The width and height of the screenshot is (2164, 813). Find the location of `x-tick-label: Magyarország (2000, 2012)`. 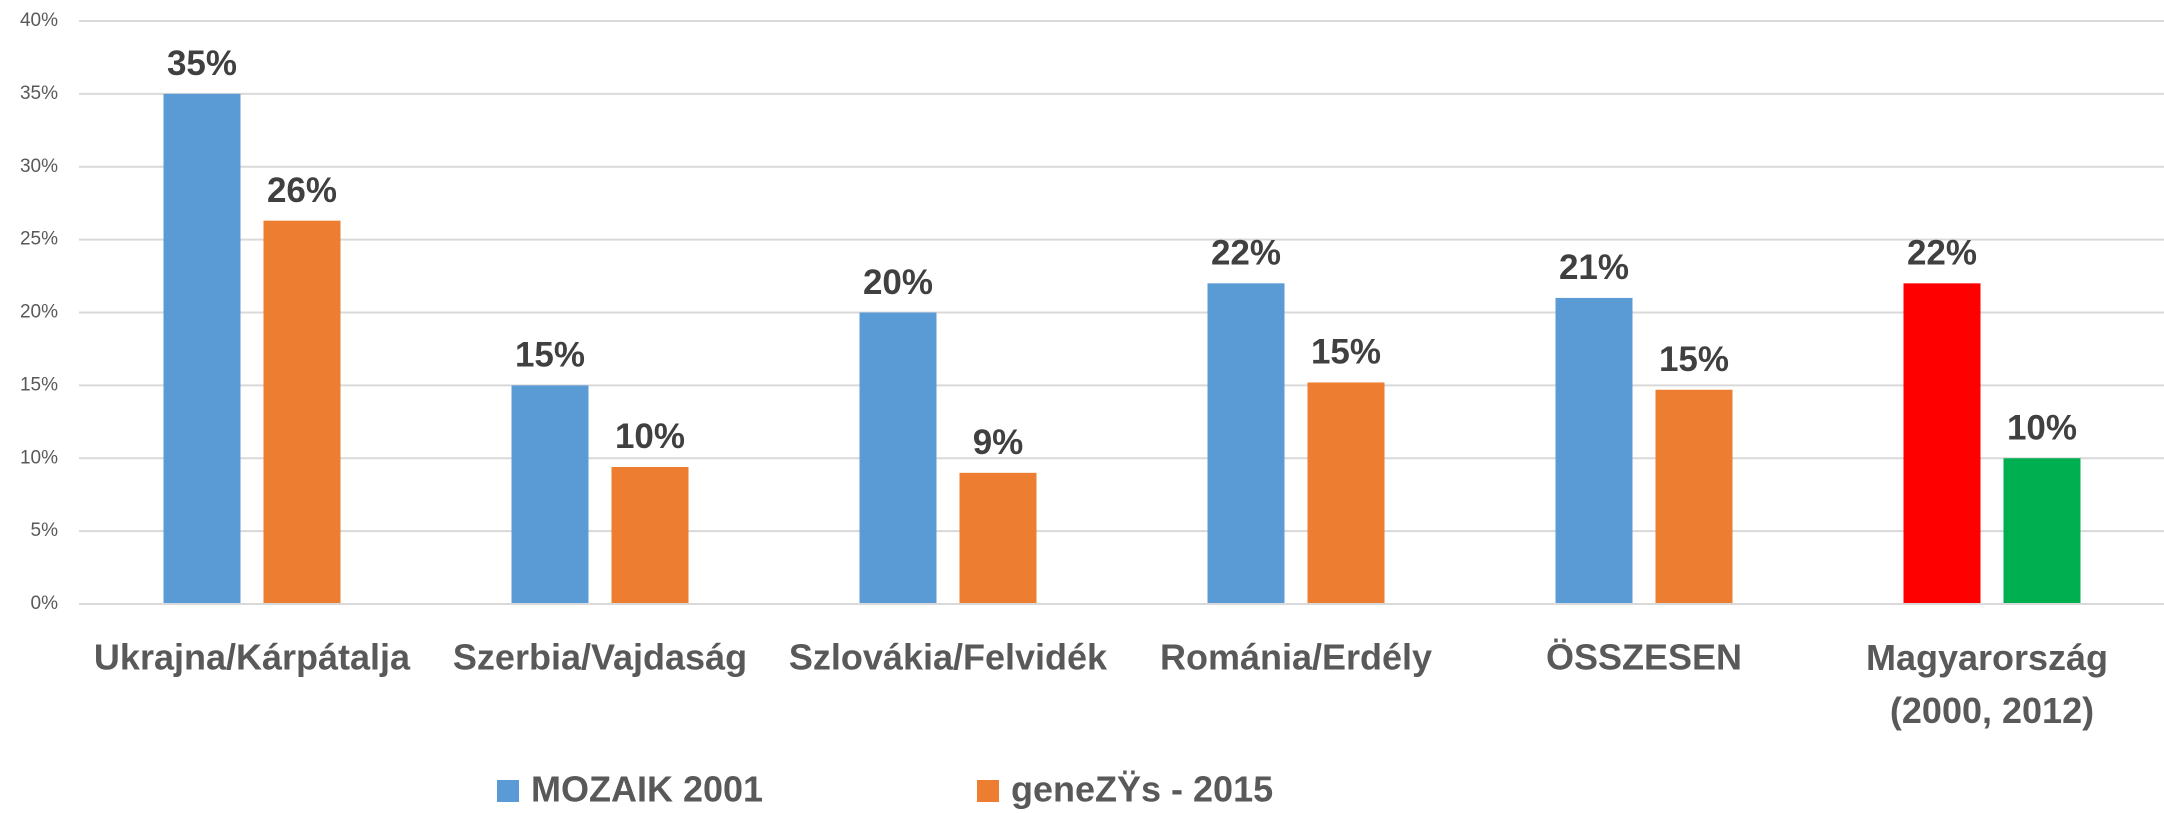

x-tick-label: Magyarország (2000, 2012) is located at coordinates (1992, 684).